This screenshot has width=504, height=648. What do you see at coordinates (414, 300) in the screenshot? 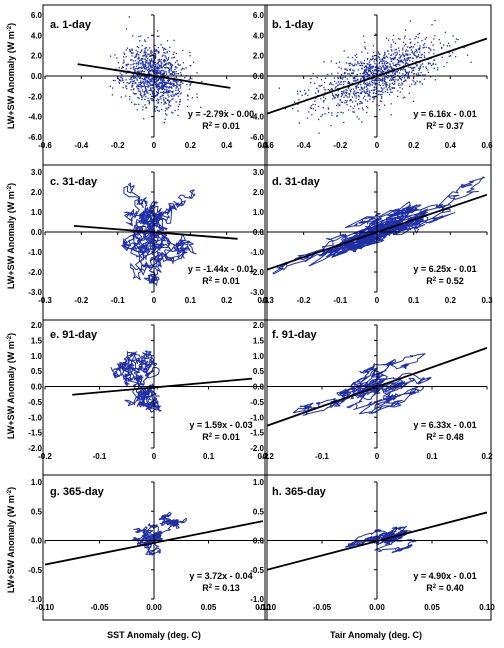
I see `x-tick-label: 0.1` at bounding box center [414, 300].